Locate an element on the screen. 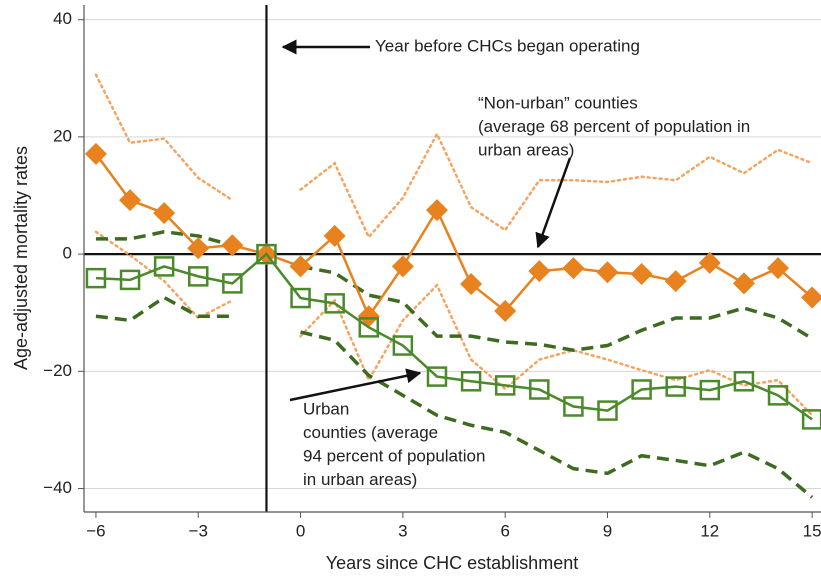  x-tick-label: 9 is located at coordinates (607, 530).